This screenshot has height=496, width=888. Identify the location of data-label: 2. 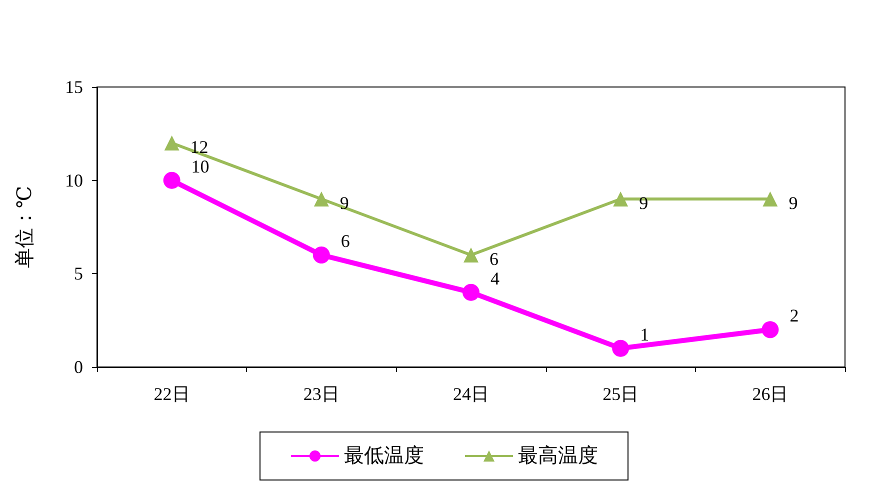
(794, 316).